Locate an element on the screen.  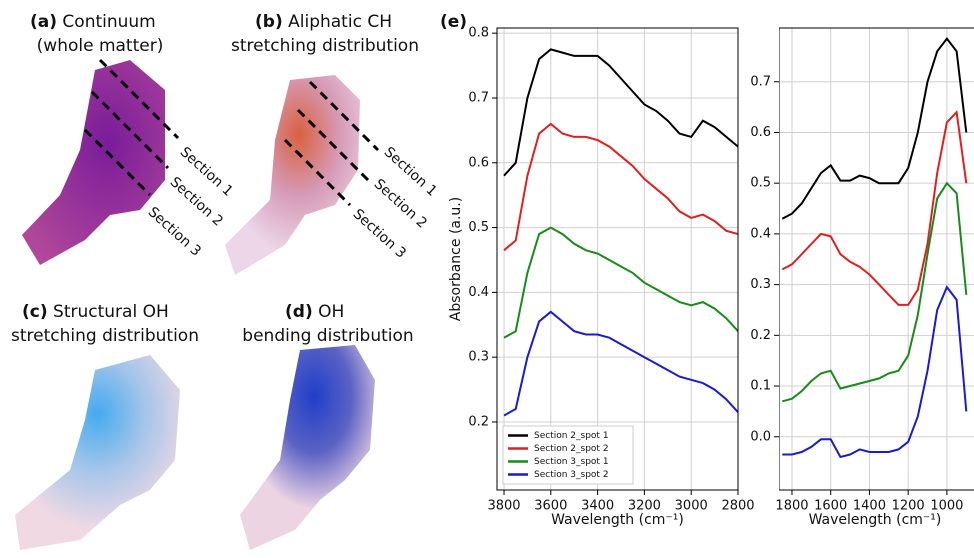
panel-title: (c) Structural OH is located at coordinates (95, 312).